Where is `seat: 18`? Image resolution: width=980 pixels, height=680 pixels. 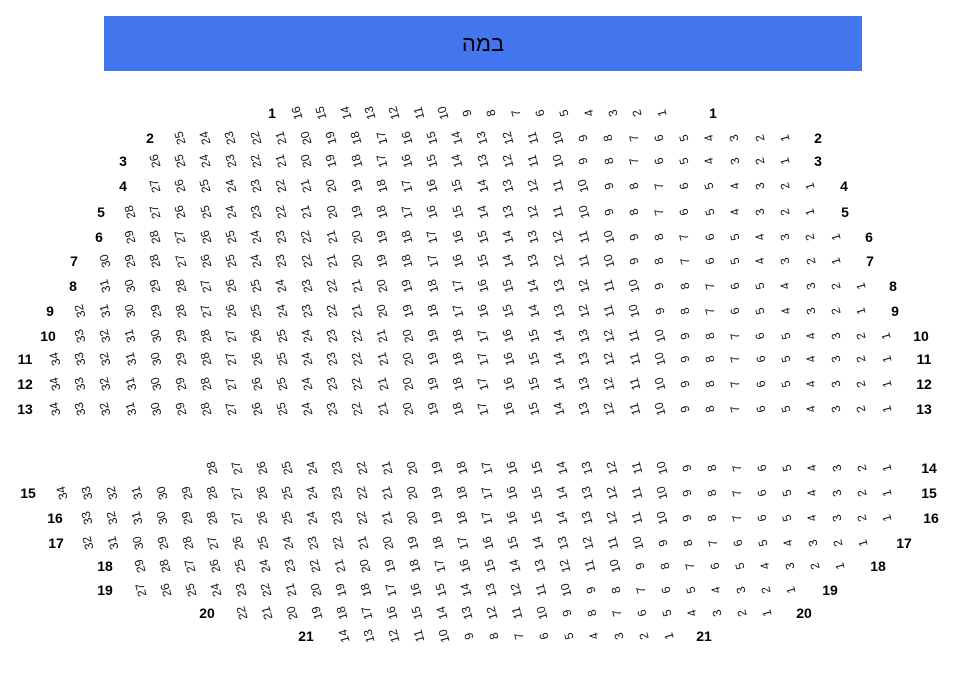
seat: 18 is located at coordinates (458, 384).